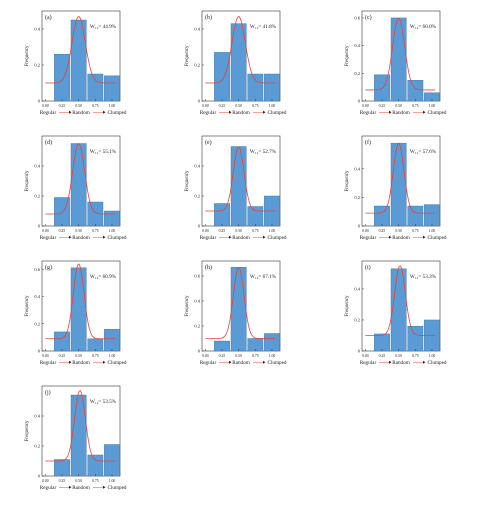 The height and width of the screenshot is (505, 487). Describe the element at coordinates (368, 267) in the screenshot. I see `panel-label: (i)` at that location.